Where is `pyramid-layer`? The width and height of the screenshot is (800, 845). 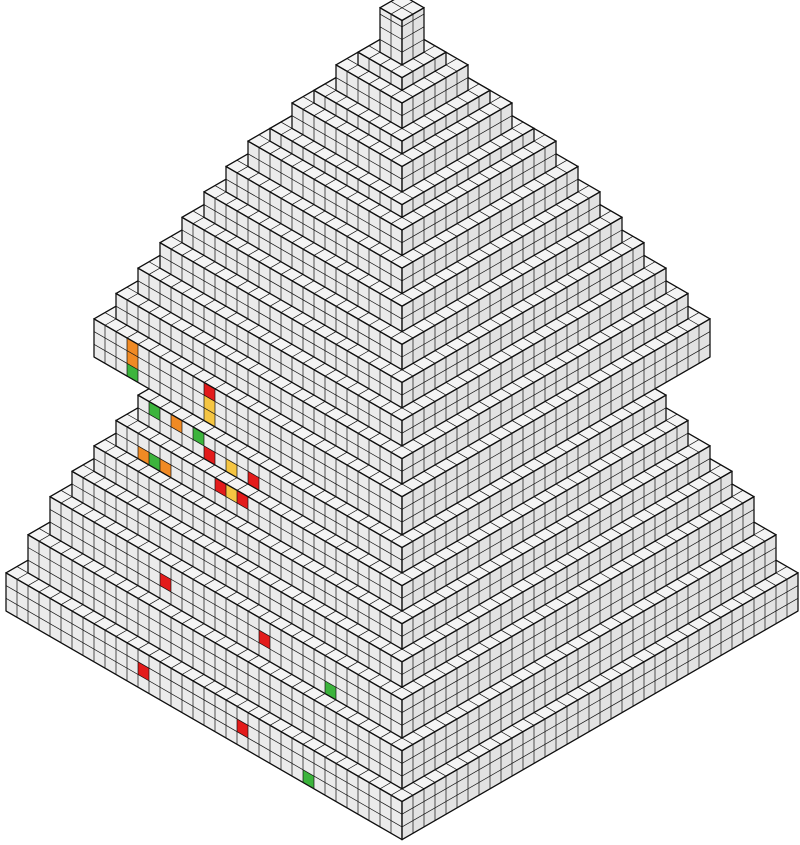
pyramid-layer is located at coordinates (402, 33).